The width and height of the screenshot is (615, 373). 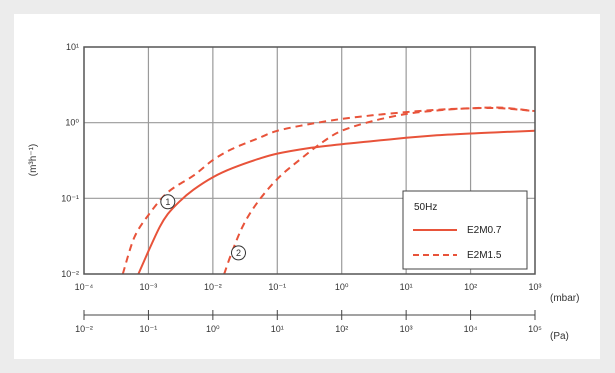 I want to click on annotations: 12, so click(x=203, y=227).